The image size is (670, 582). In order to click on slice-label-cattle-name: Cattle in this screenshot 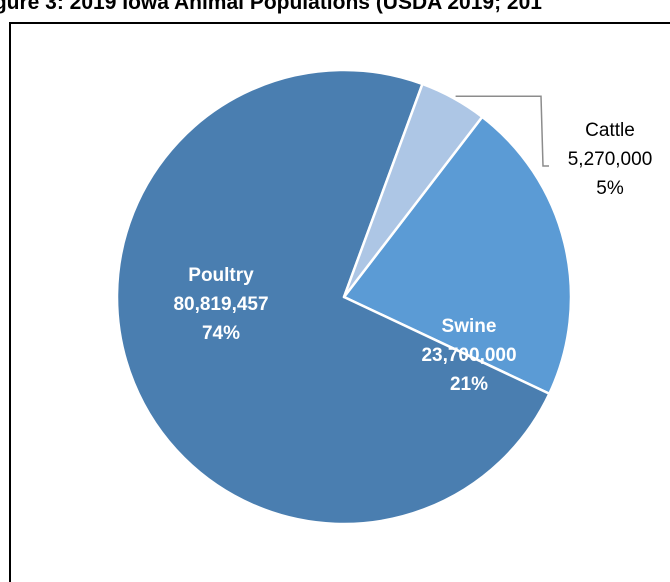, I will do `click(610, 130)`.